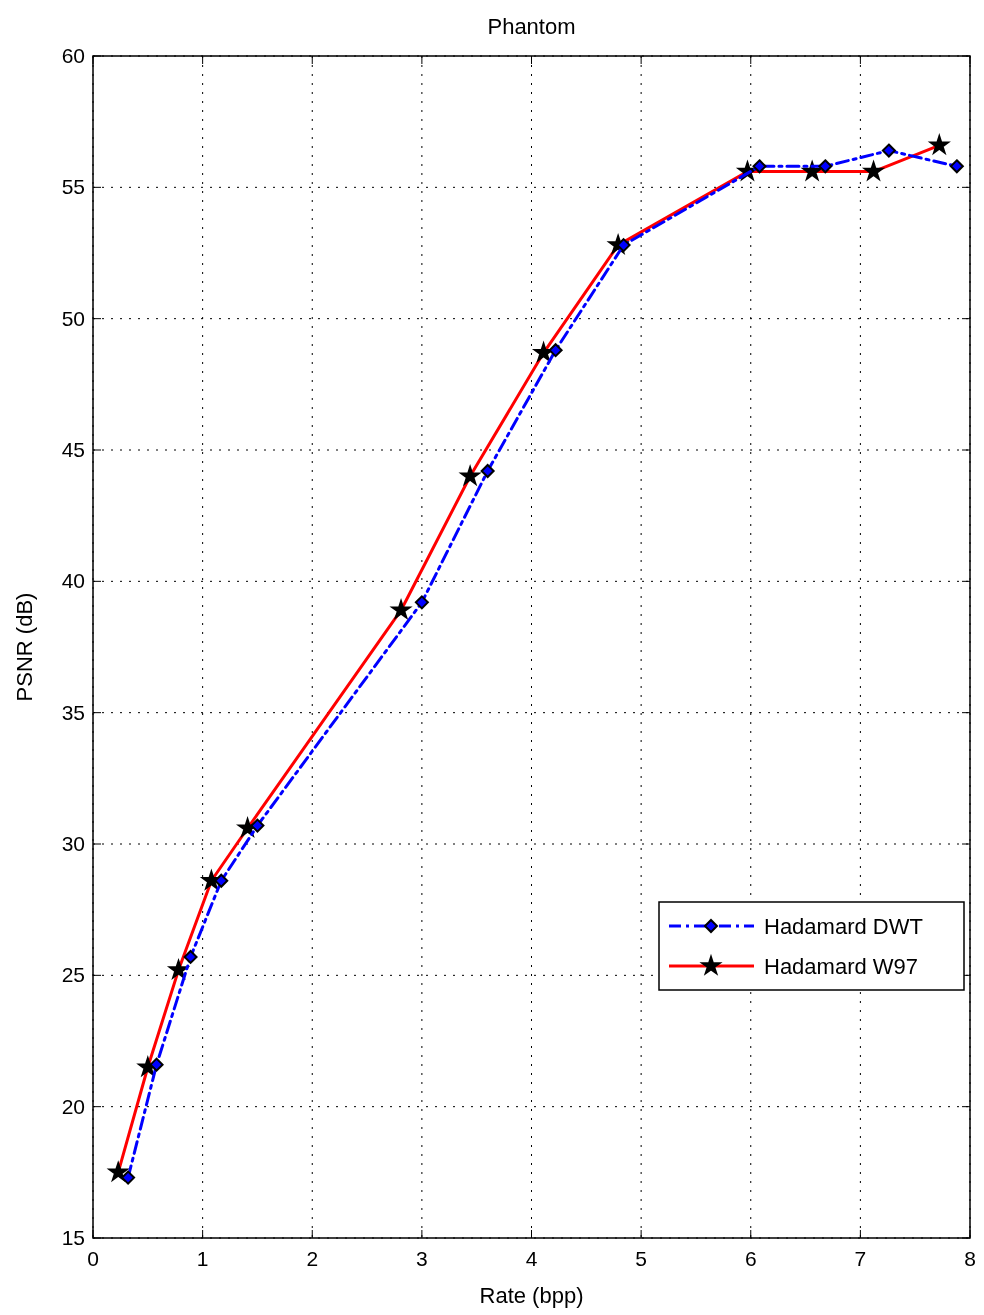 The height and width of the screenshot is (1315, 984). What do you see at coordinates (750, 1258) in the screenshot?
I see `x-tick-label: 6` at bounding box center [750, 1258].